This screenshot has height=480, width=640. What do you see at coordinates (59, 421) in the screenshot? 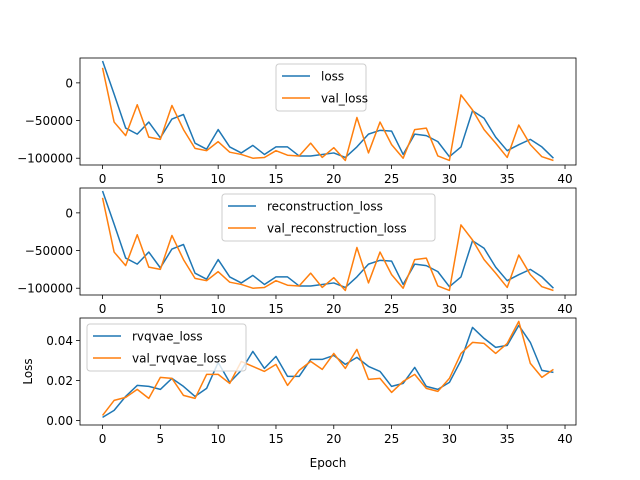
I see `y-tick-label: 0.00` at bounding box center [59, 421].